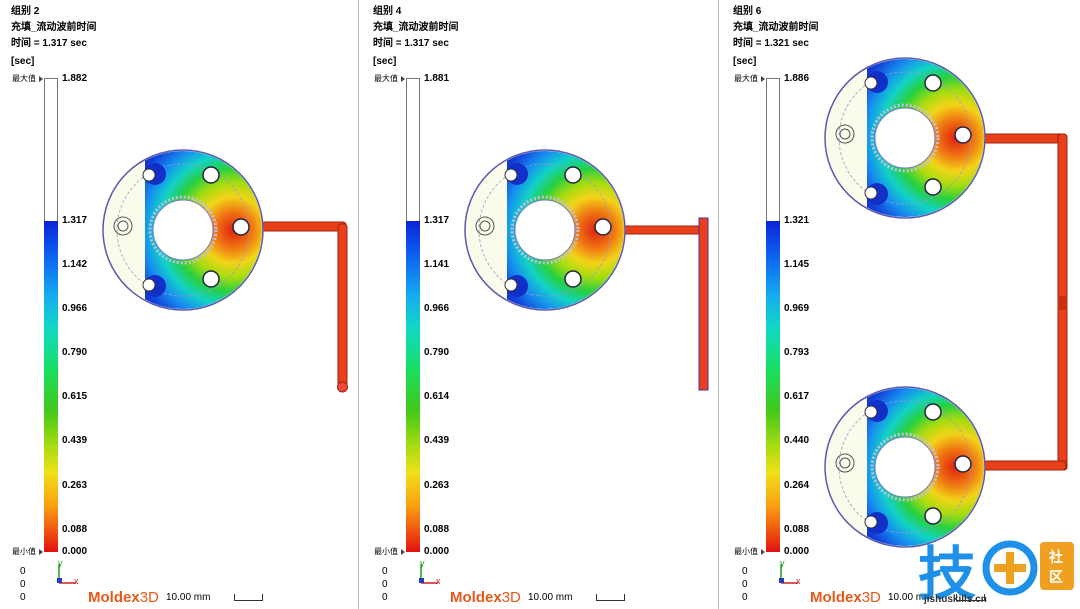  What do you see at coordinates (905, 138) in the screenshot?
I see `gear-part-upper` at bounding box center [905, 138].